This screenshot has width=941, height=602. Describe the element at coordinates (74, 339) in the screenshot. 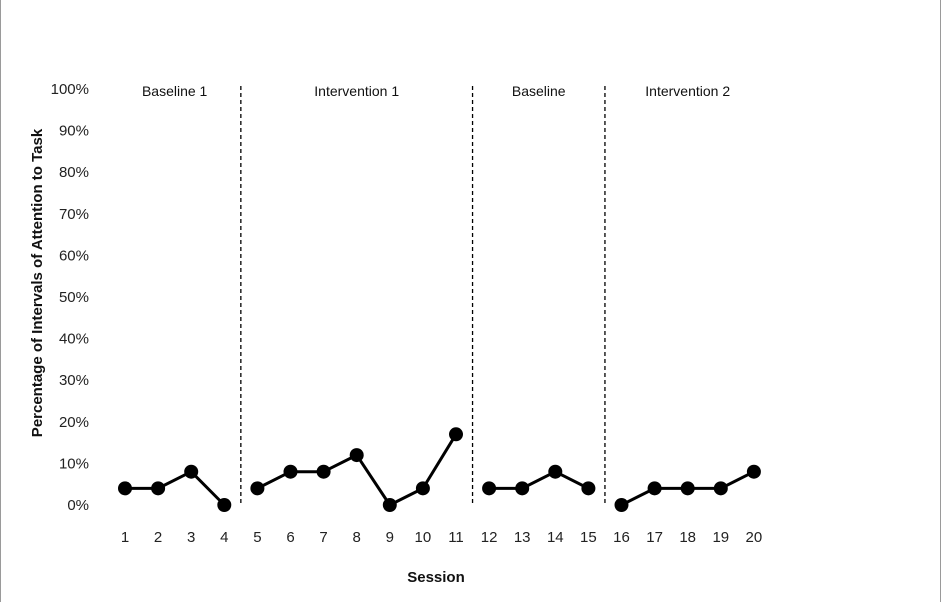

I see `y-tick-label: 40%` at that location.